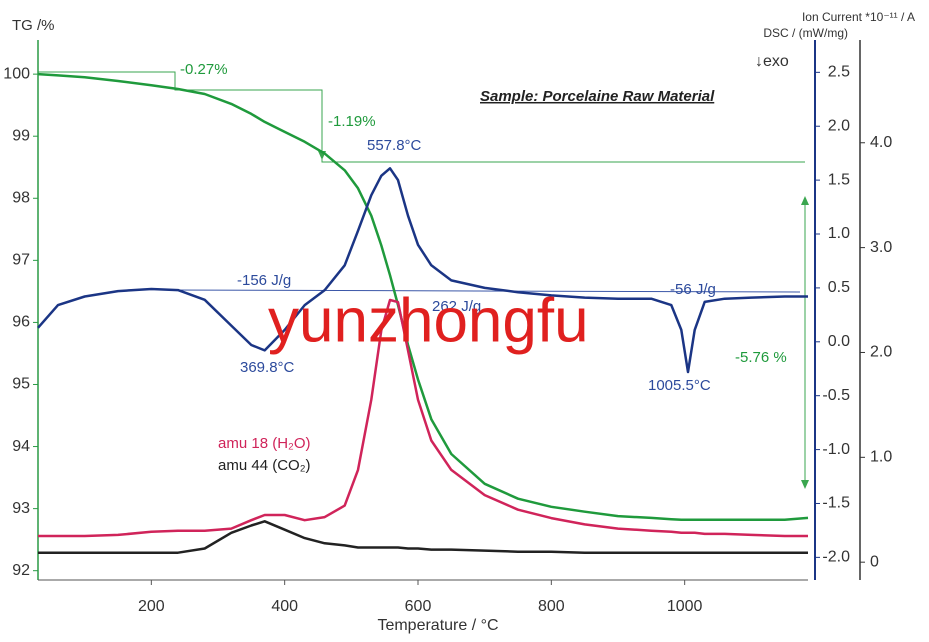  Describe the element at coordinates (836, 395) in the screenshot. I see `y2-tick-label: -0.5` at that location.